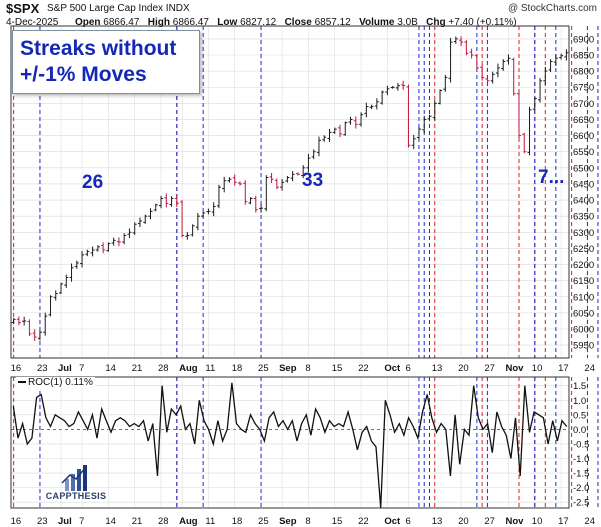  I want to click on roc-legend-text: ROC(1) 0.11%, so click(60, 382).